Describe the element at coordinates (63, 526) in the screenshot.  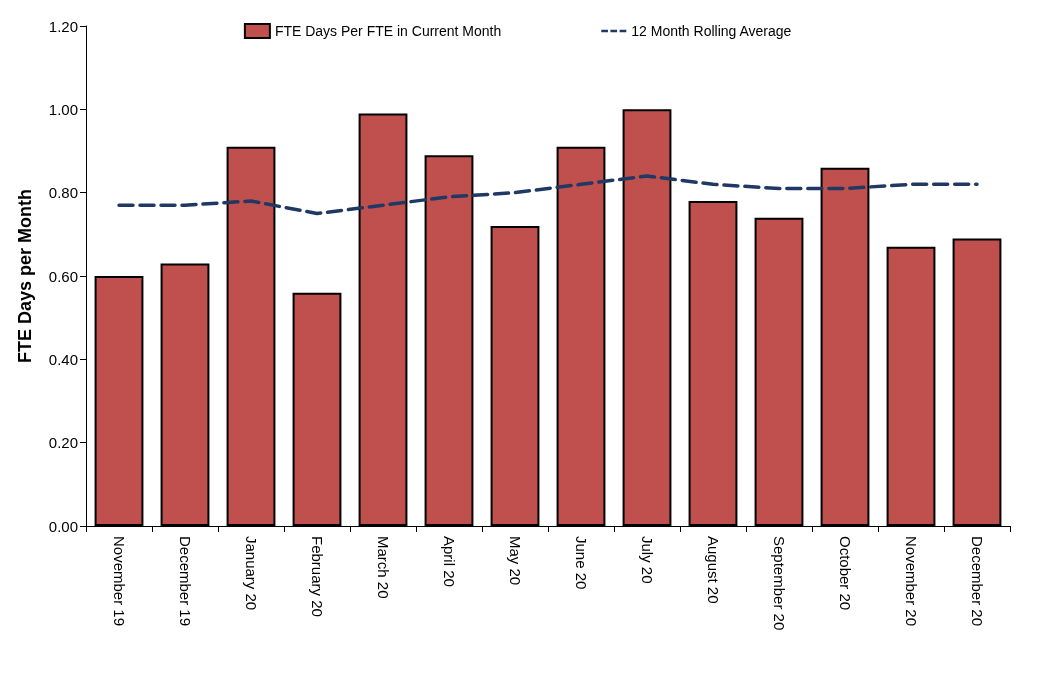
I see `y-tick-label: 0.00` at that location.